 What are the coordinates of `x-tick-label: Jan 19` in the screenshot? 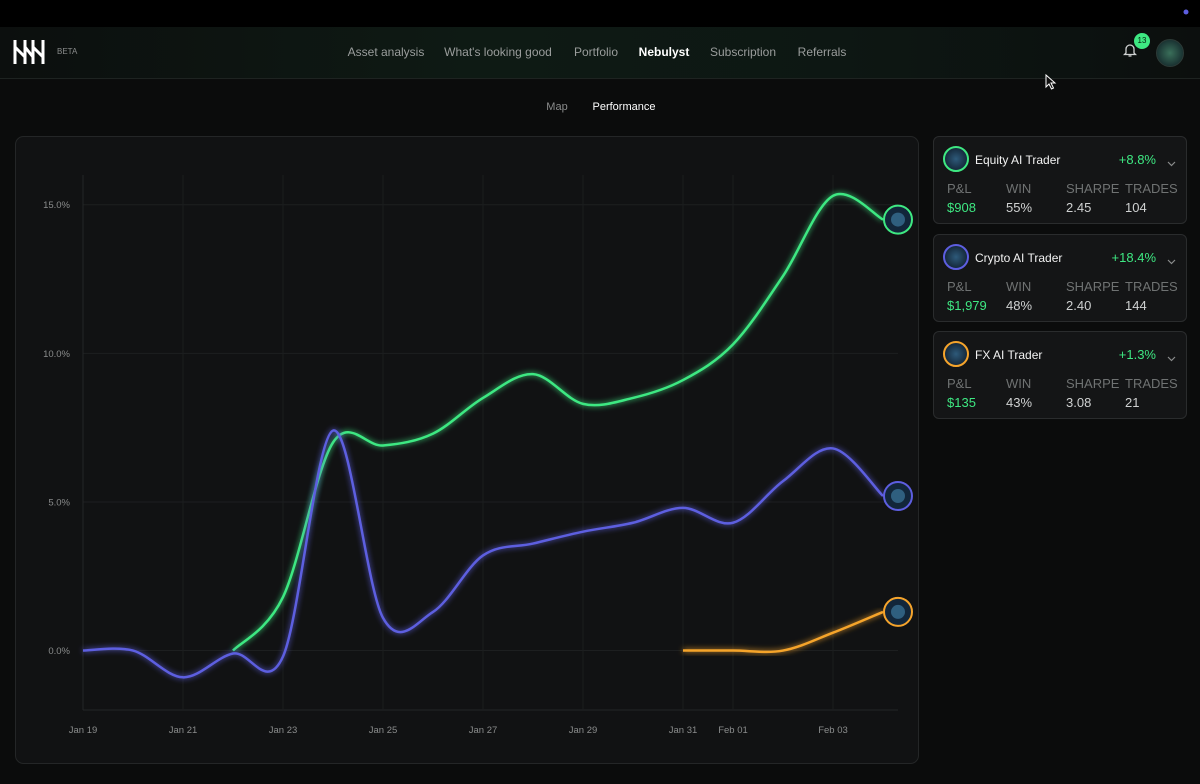 It's located at (83, 730).